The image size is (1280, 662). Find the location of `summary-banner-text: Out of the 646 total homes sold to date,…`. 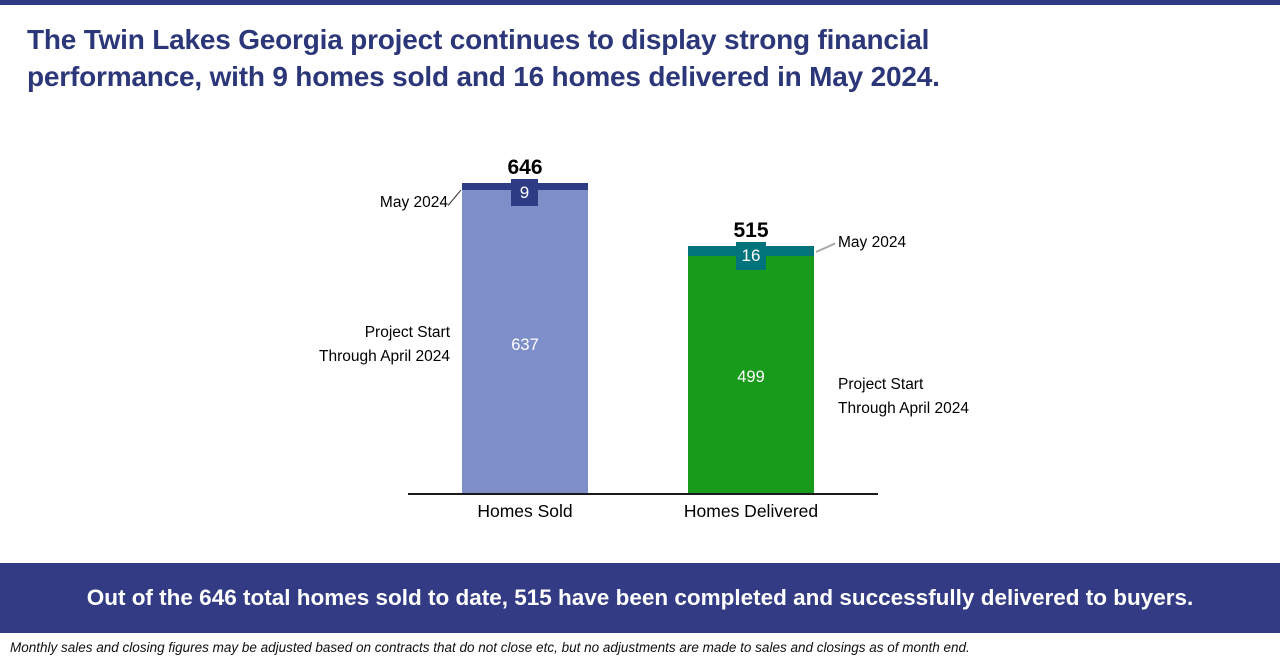

summary-banner-text: Out of the 646 total homes sold to date,… is located at coordinates (640, 597).